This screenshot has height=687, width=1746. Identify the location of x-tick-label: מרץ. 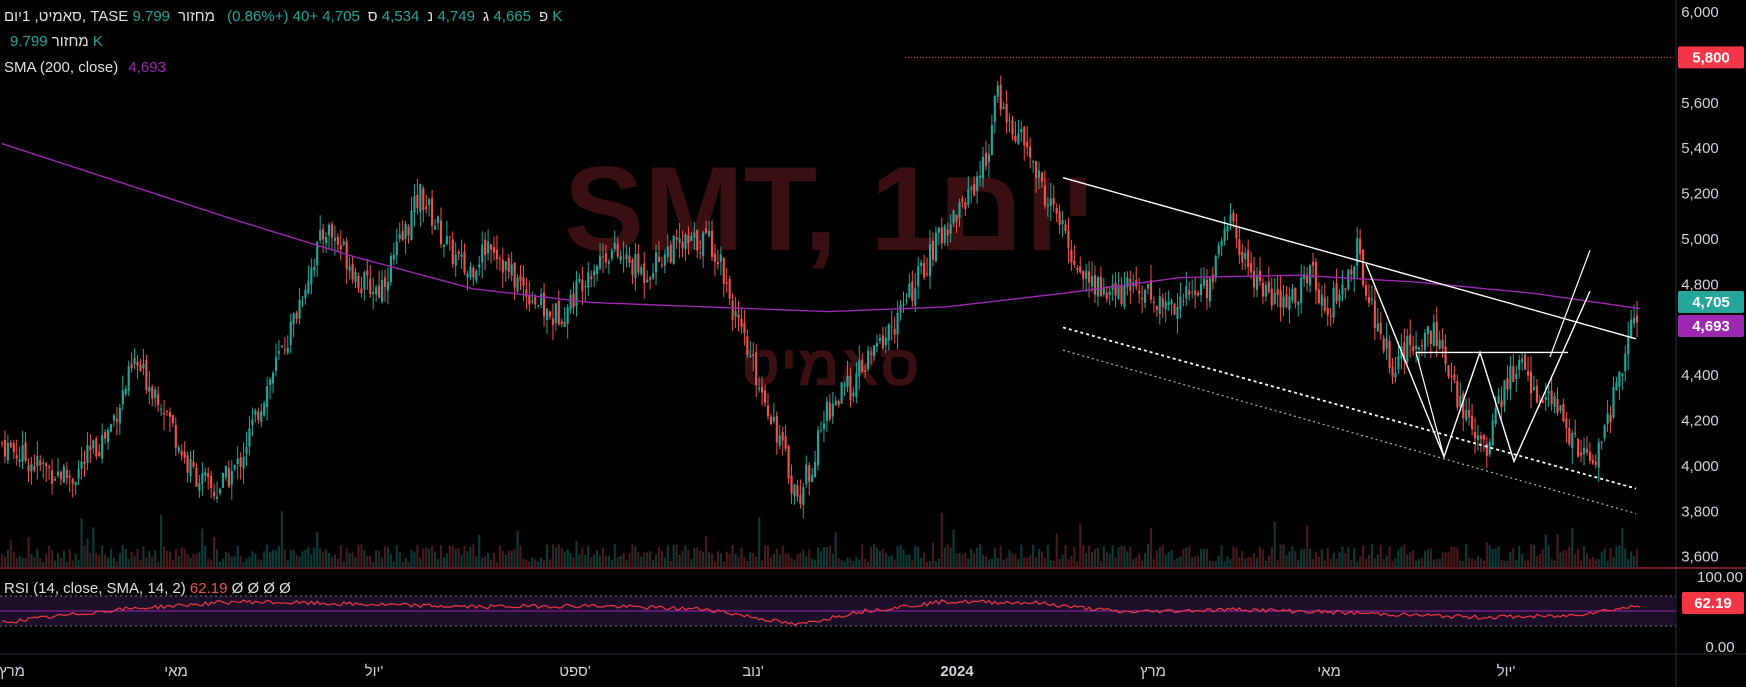
(12, 671).